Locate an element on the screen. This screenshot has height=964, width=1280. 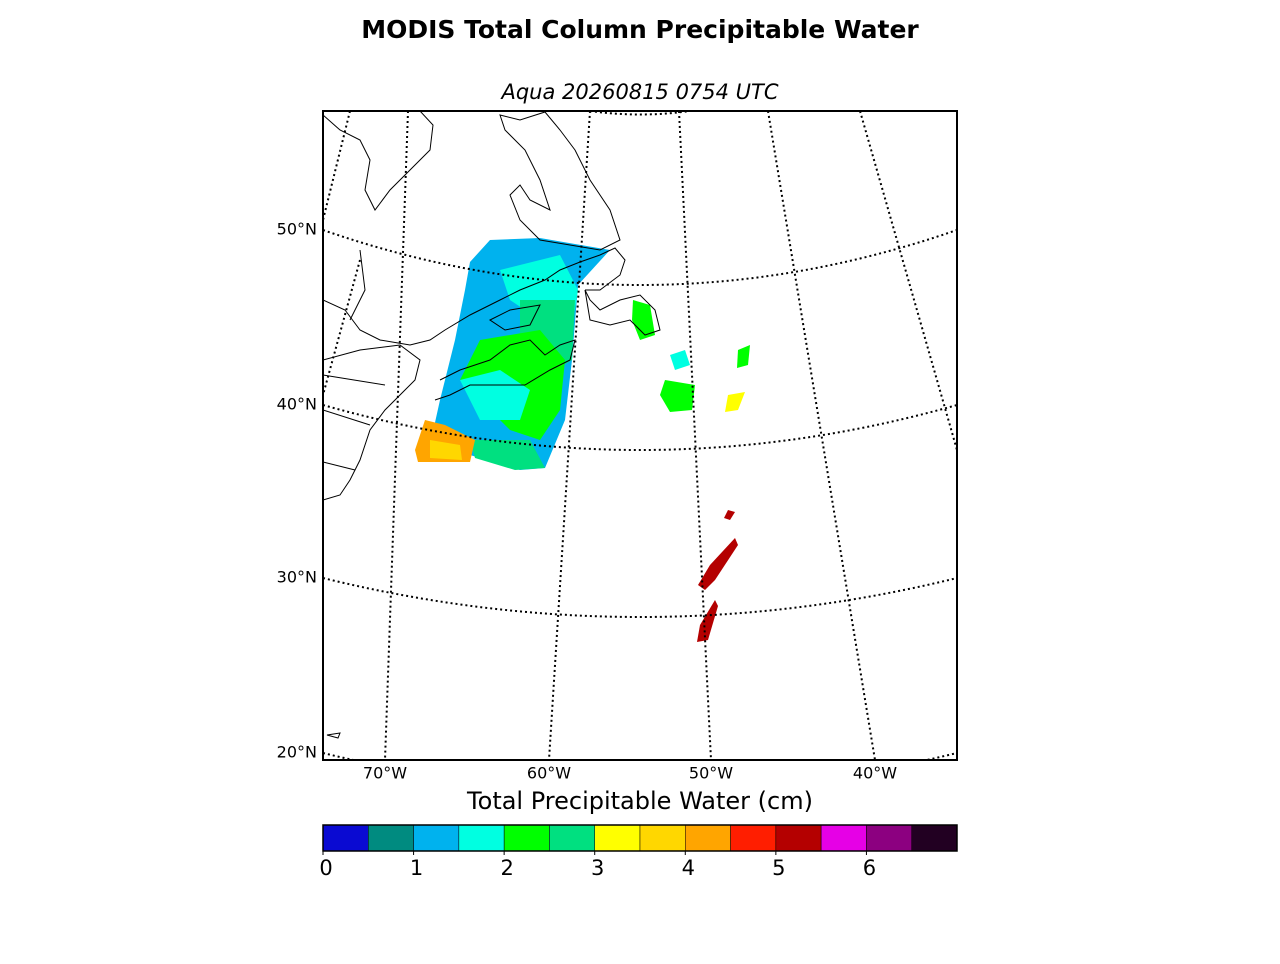
colorbar-tick-label: 6 is located at coordinates (869, 868).